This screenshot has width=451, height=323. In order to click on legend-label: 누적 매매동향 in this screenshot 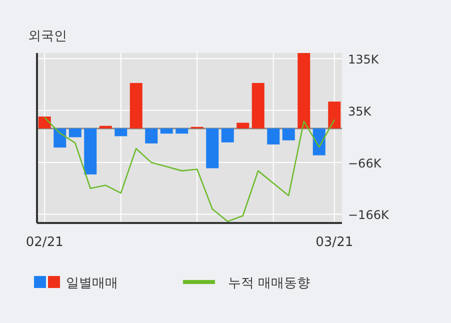, I will do `click(269, 283)`.